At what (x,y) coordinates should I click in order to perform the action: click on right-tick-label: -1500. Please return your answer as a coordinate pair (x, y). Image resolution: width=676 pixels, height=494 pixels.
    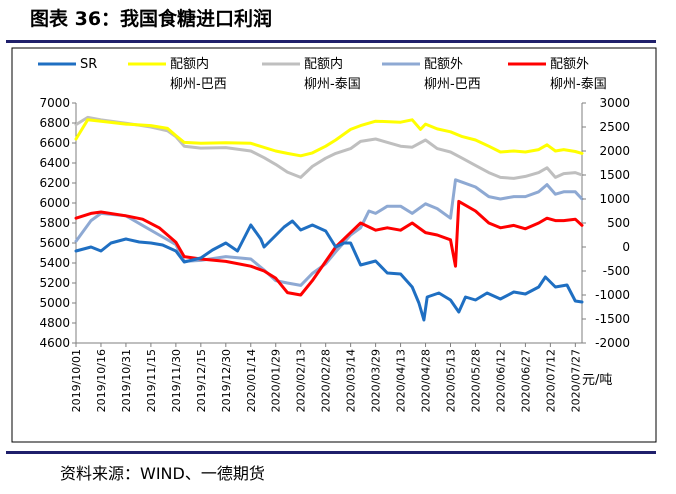
    Looking at the image, I should click on (612, 319).